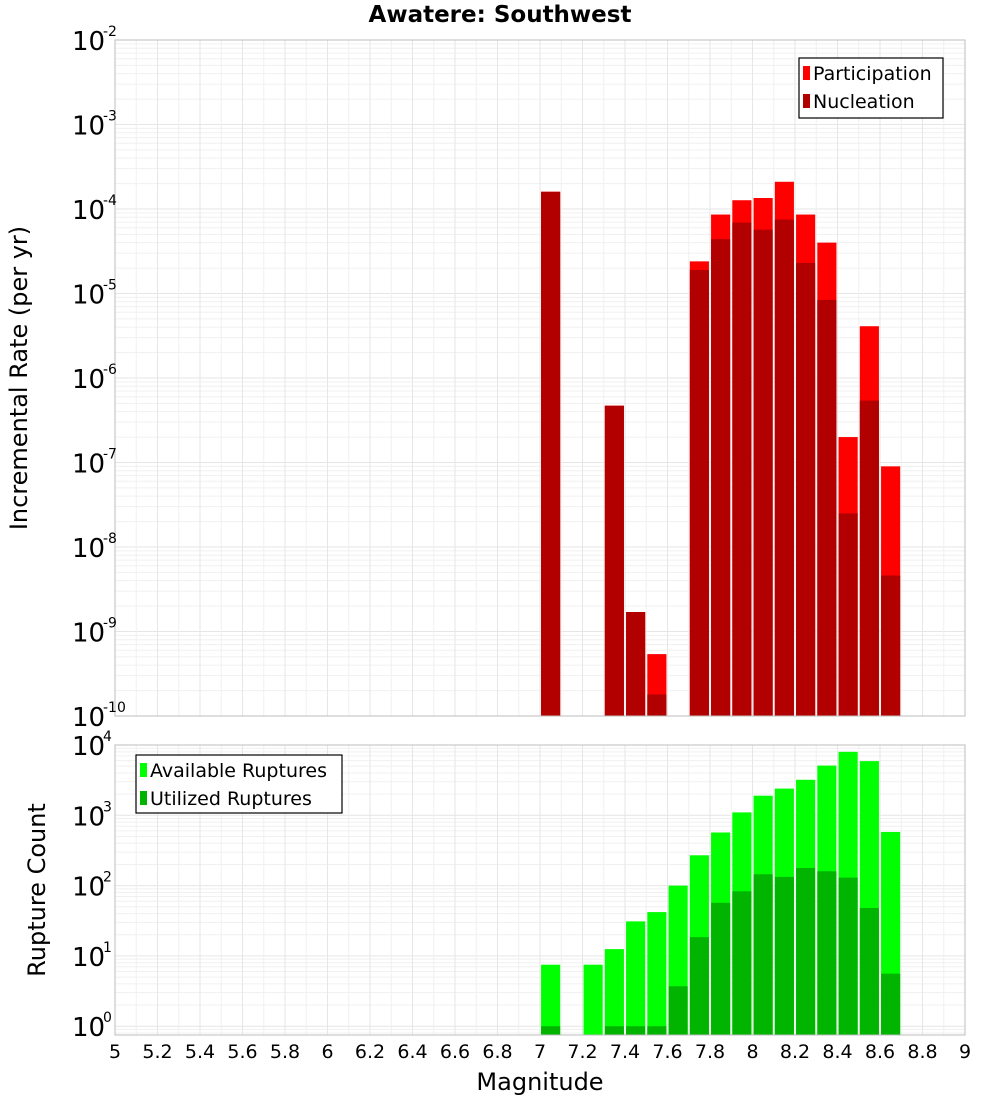  I want to click on x-tick-label: 6.2, so click(370, 1052).